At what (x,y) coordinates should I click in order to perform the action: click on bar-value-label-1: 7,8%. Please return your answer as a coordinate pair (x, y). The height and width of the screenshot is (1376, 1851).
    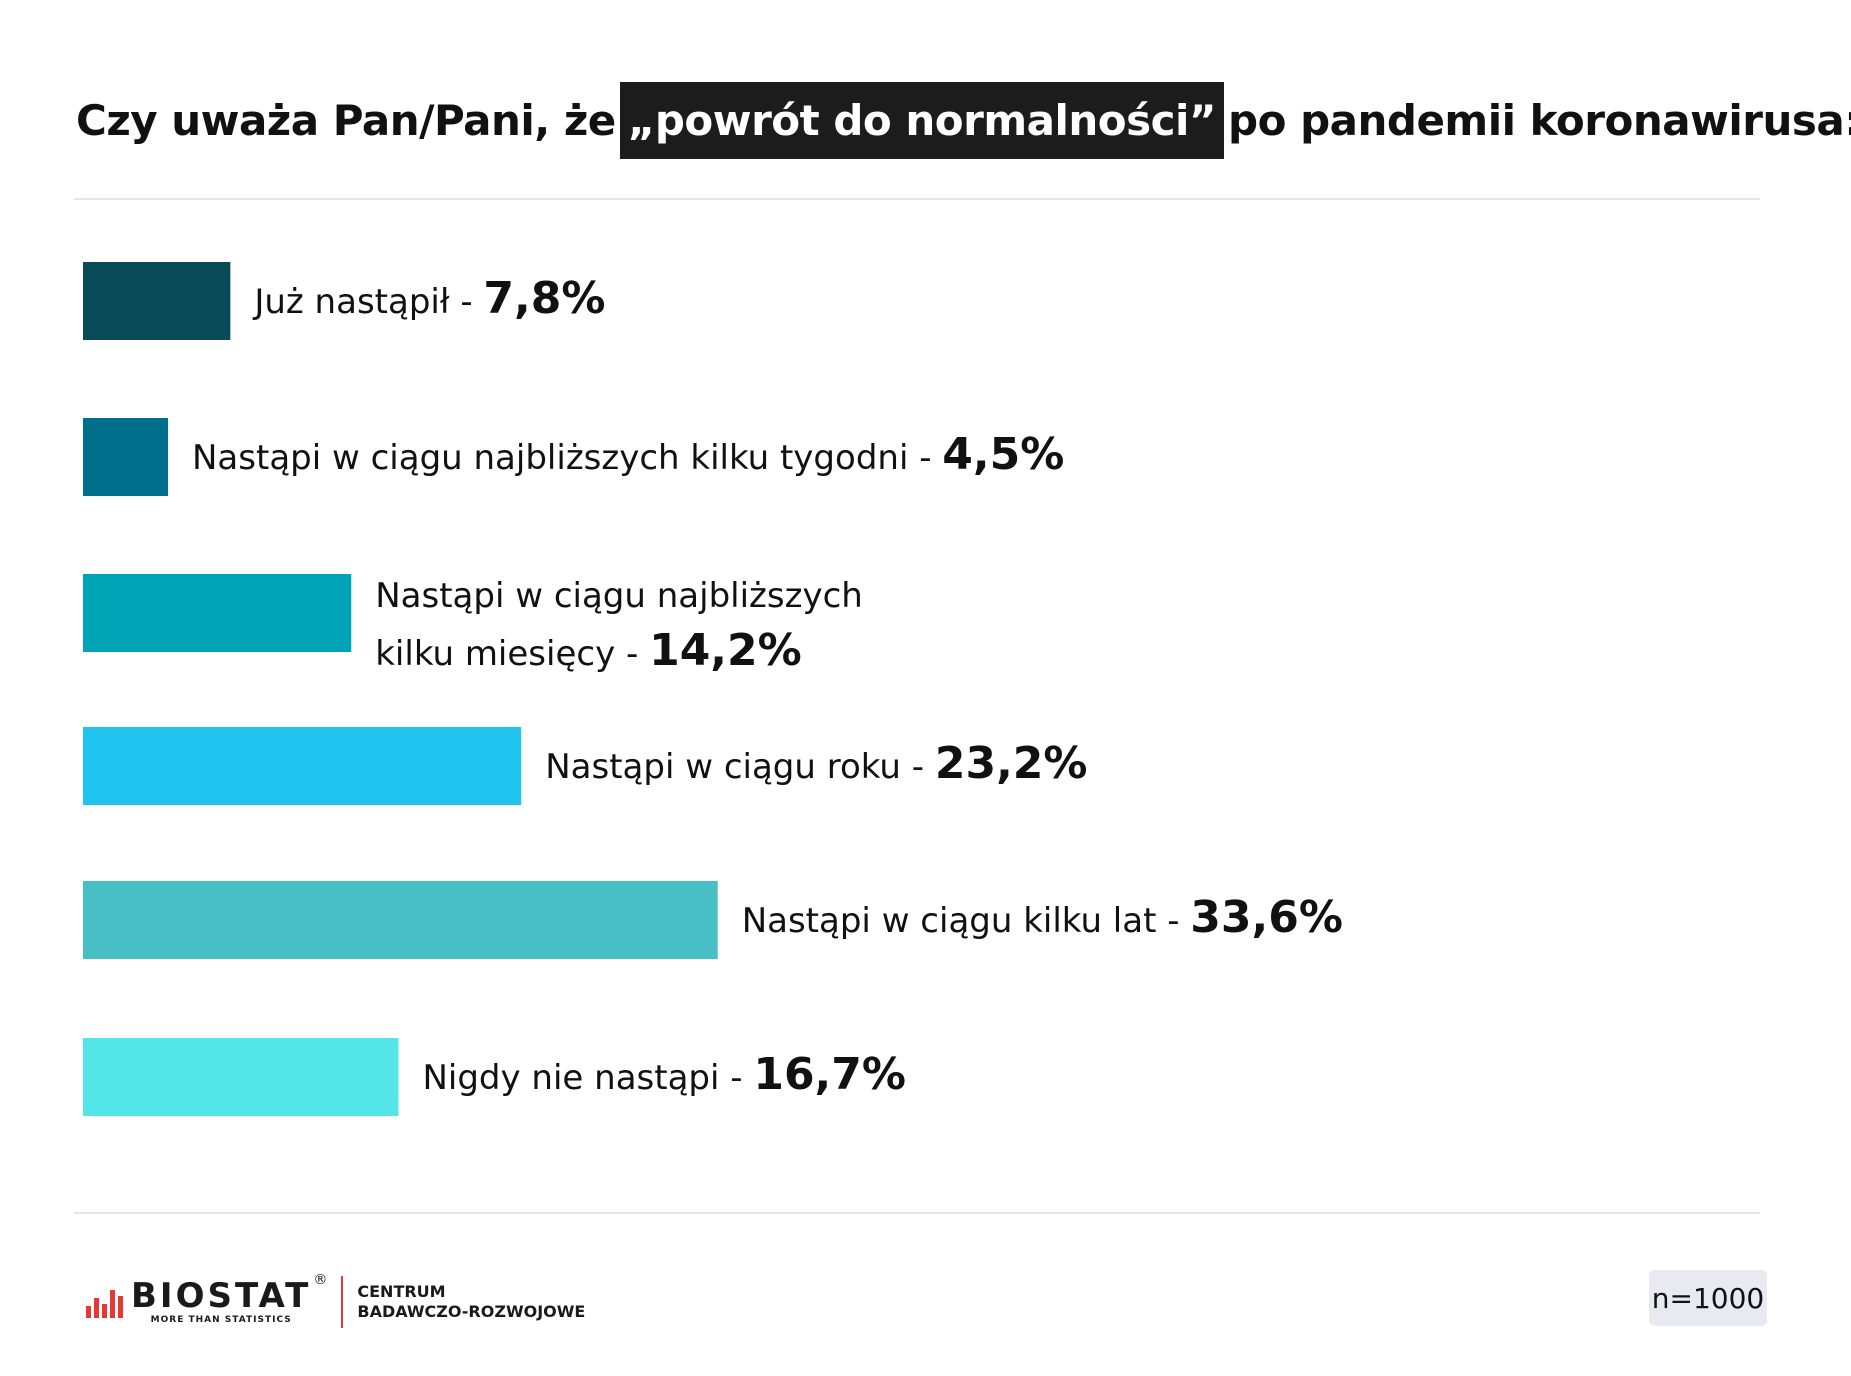
    Looking at the image, I should click on (544, 298).